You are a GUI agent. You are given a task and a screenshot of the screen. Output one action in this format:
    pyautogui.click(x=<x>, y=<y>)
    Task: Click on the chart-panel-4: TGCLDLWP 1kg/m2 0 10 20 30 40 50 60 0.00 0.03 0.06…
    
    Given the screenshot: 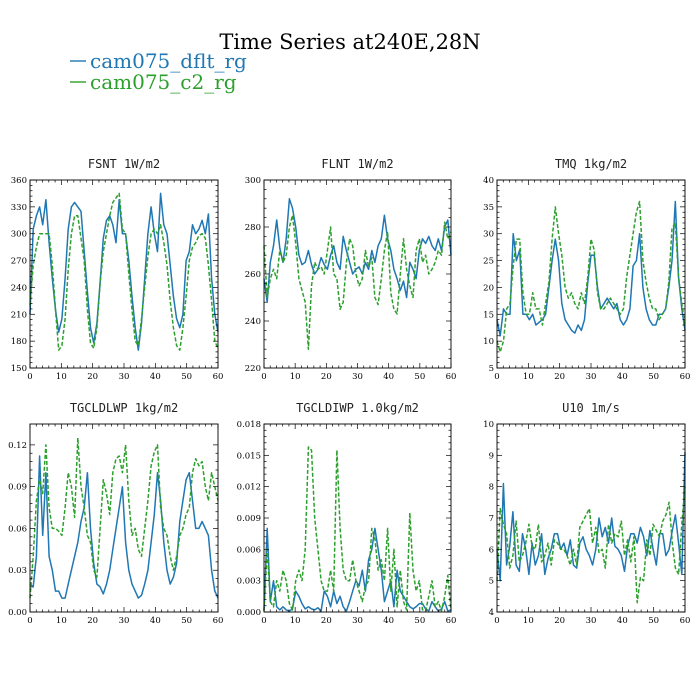 What is the action you would take?
    pyautogui.click(x=115, y=513)
    